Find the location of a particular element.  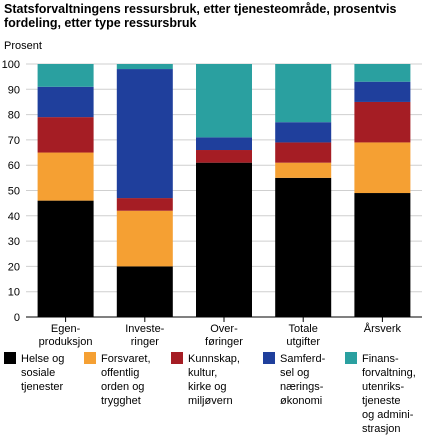

y-tick-label: 80 is located at coordinates (14, 116).